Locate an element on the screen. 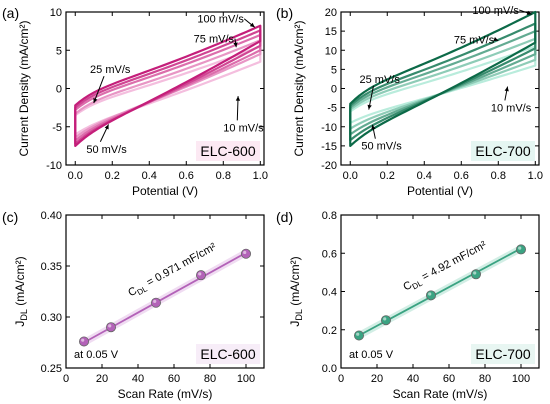 The width and height of the screenshot is (550, 404). sample-label: ELC-600 is located at coordinates (227, 151).